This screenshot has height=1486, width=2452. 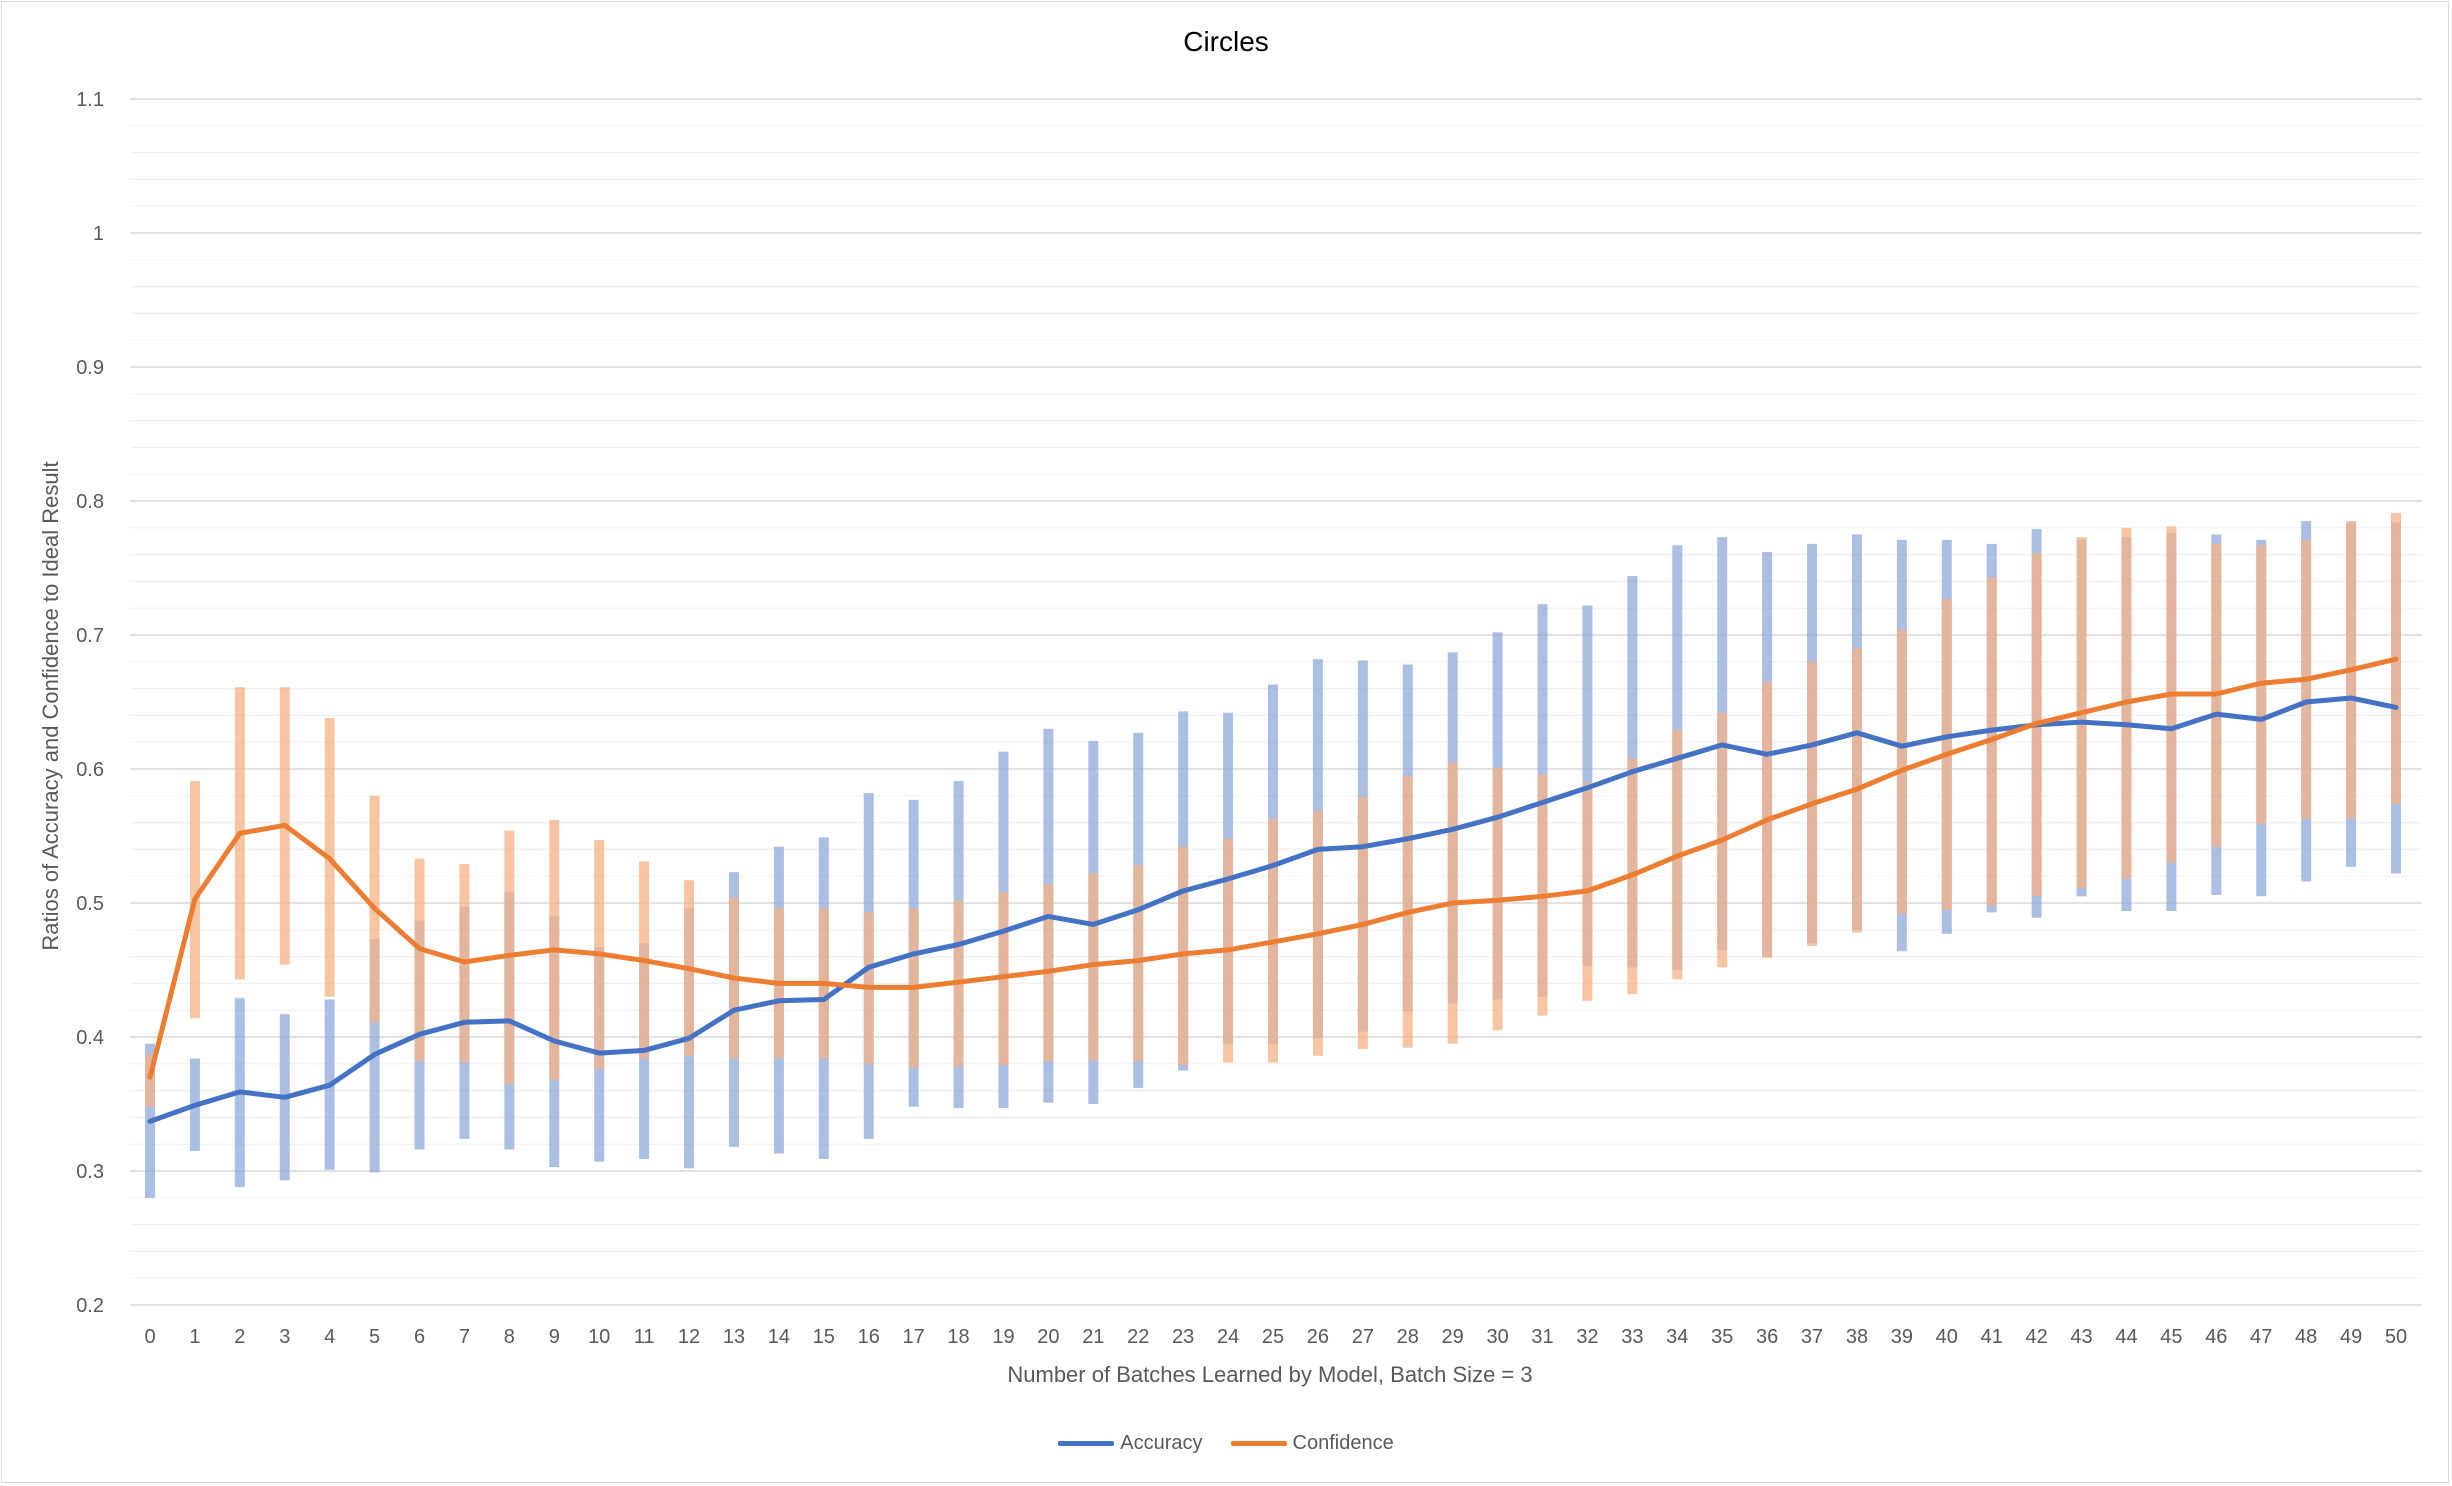 What do you see at coordinates (2081, 1337) in the screenshot?
I see `x-tick-label: 43` at bounding box center [2081, 1337].